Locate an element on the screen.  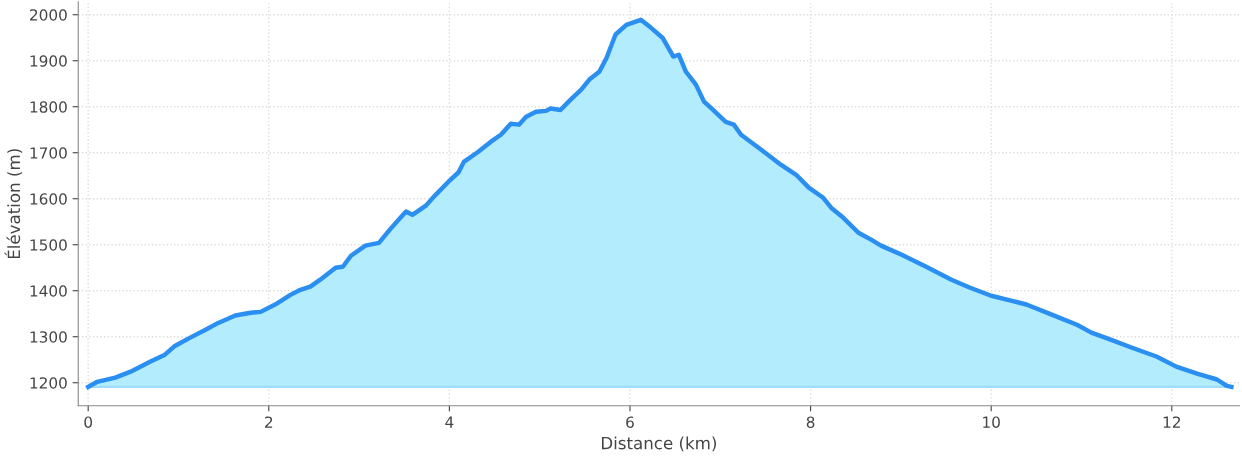
y-tick-label: 1300 is located at coordinates (48, 337).